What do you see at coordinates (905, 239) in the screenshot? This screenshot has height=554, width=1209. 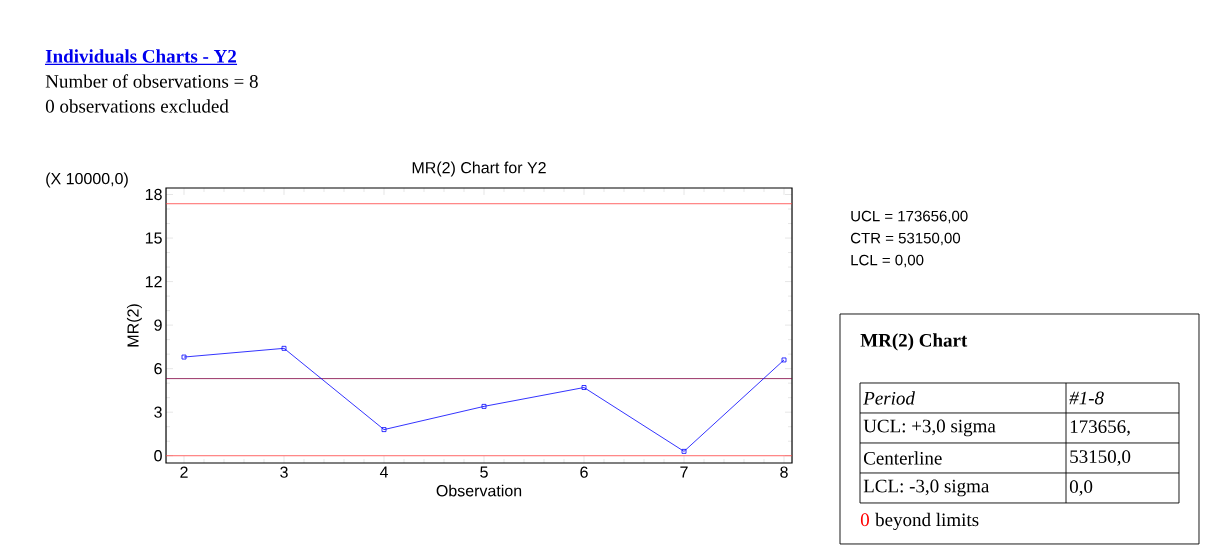 I see `text: CTR = 53150,00` at bounding box center [905, 239].